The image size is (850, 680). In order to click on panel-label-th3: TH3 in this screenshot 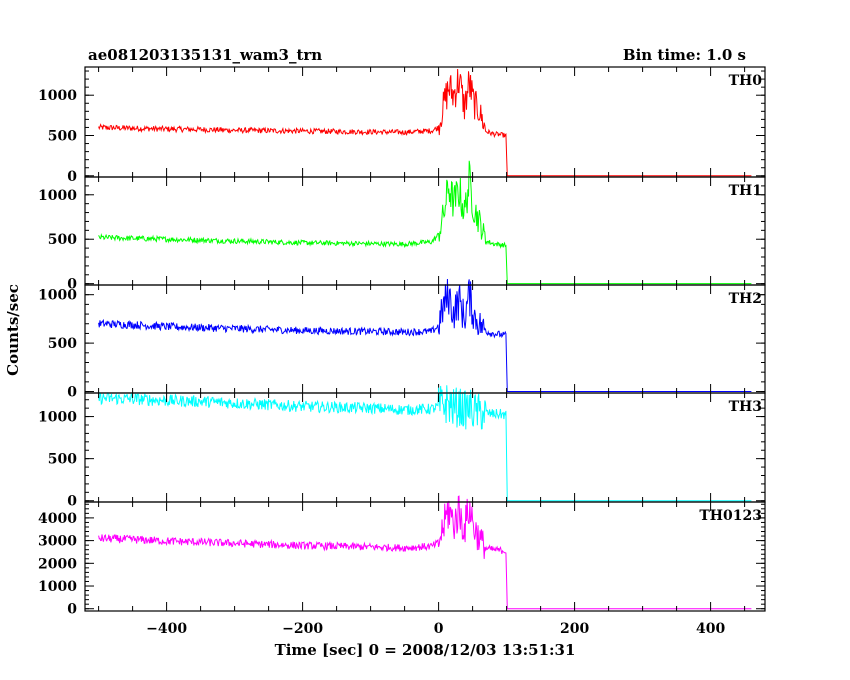, I will do `click(745, 407)`.